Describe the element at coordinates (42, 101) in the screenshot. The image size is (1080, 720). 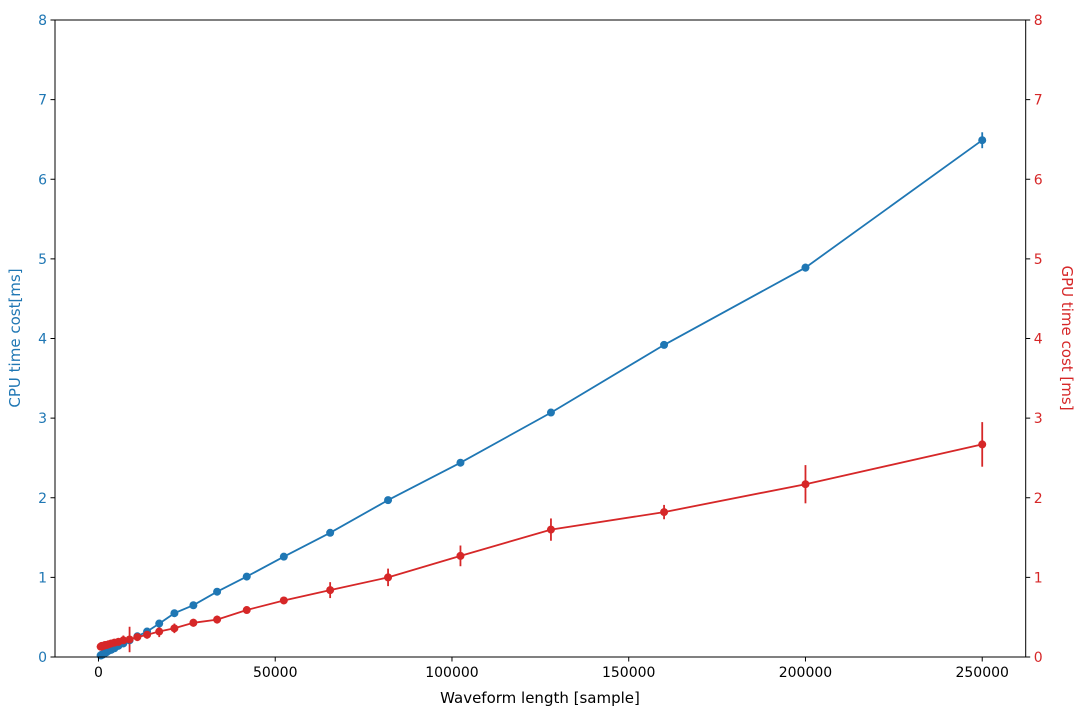
I see `left-y-tick-label: 7` at that location.